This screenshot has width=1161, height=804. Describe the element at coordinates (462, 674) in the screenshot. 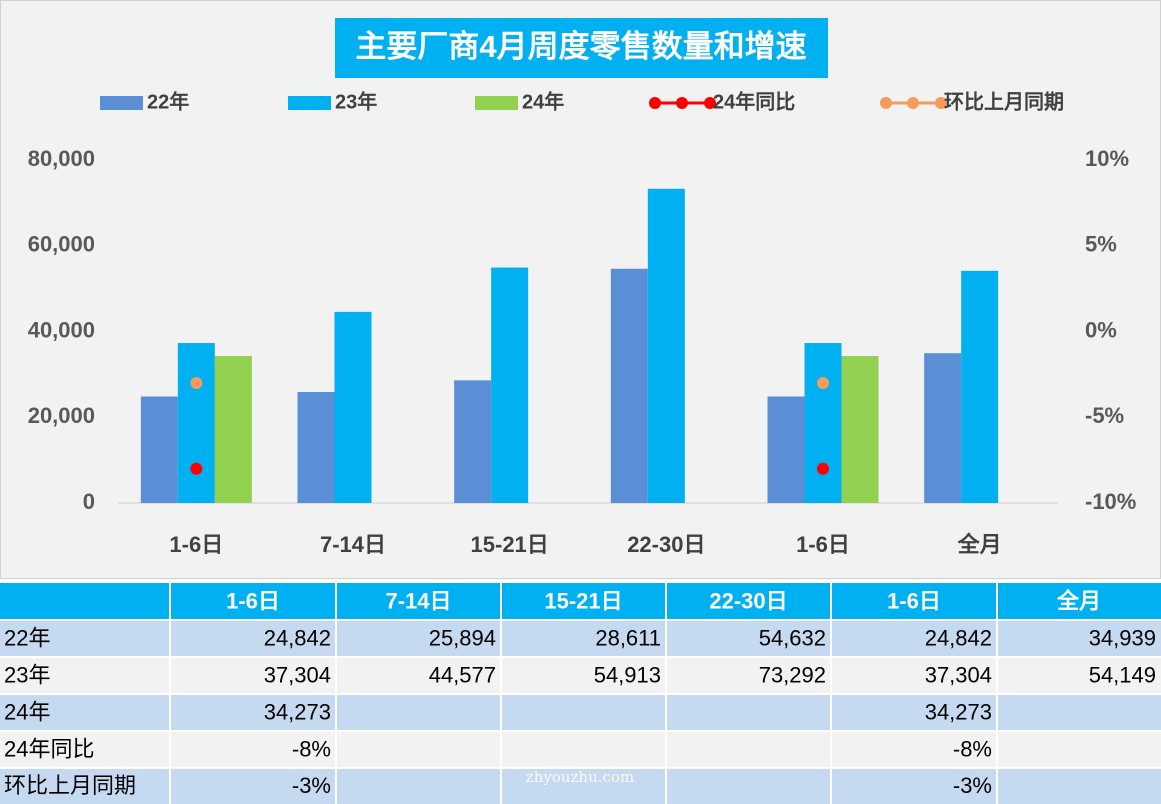

I see `table-cell: 44,577` at that location.